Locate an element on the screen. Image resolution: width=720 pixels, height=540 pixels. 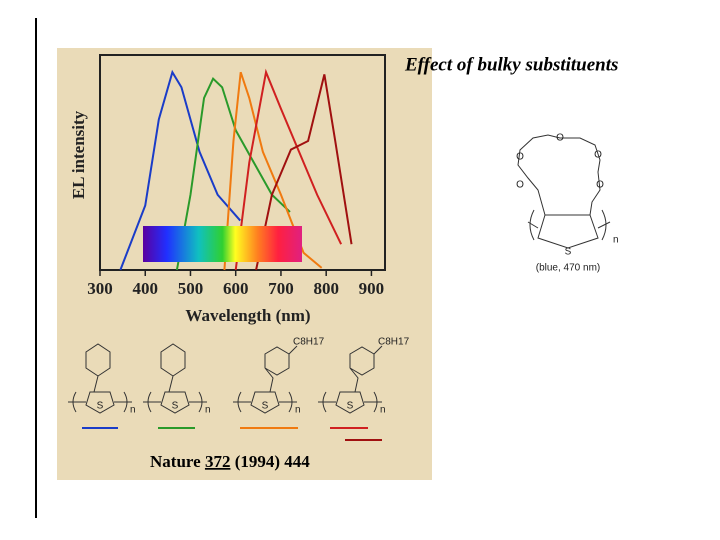
x-tick-label: 900 is located at coordinates (372, 288).